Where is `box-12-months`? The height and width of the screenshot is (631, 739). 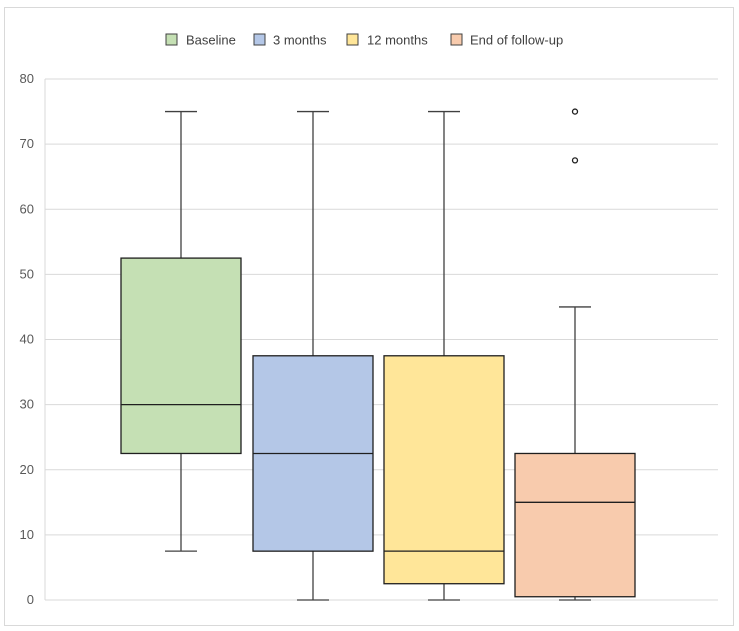 box-12-months is located at coordinates (444, 470).